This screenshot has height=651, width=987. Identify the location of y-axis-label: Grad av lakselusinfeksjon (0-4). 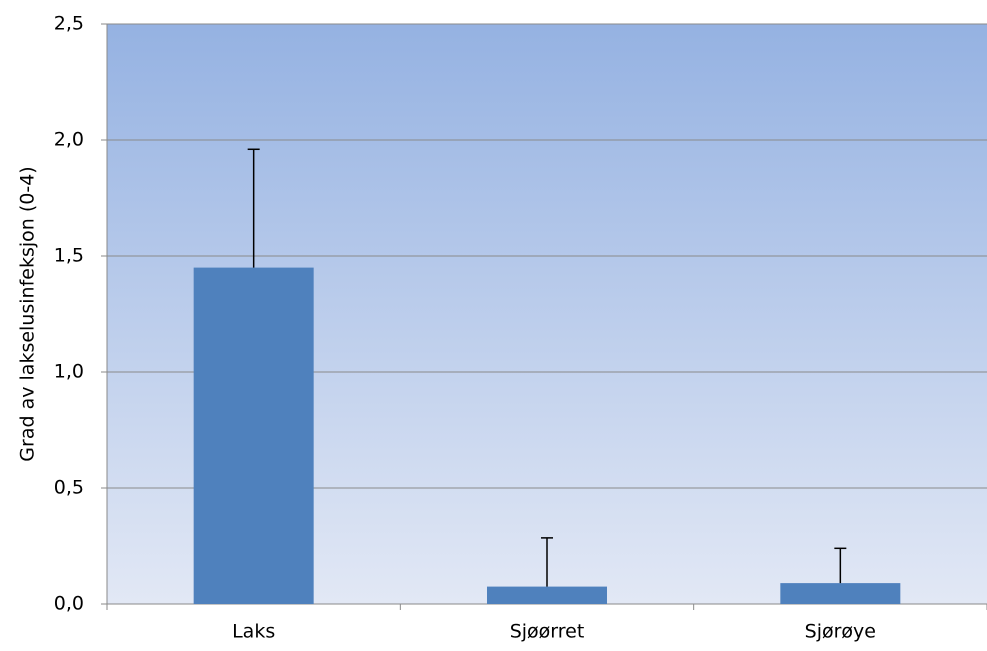
(28, 313).